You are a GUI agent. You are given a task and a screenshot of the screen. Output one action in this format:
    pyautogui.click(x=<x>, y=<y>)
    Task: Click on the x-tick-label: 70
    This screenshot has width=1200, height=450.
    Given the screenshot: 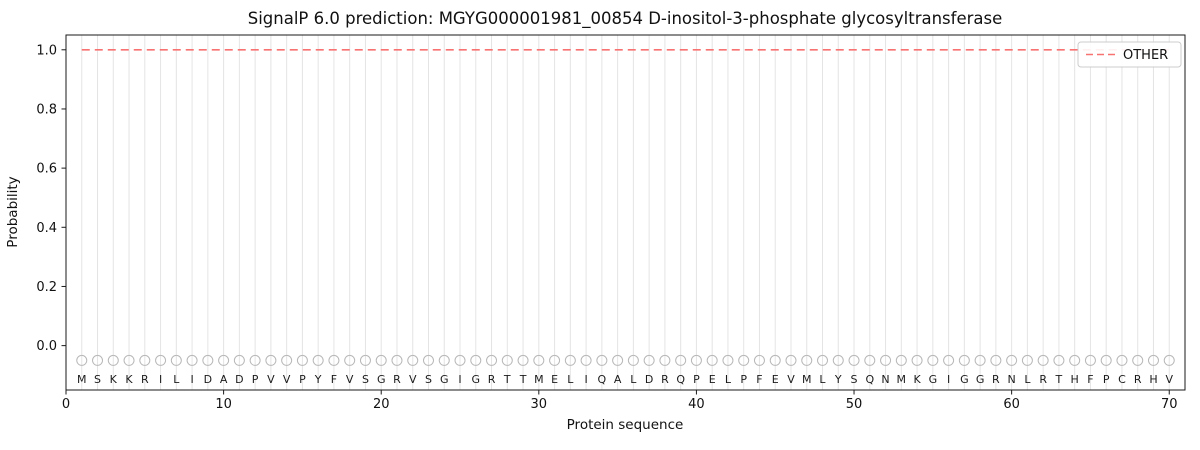 What is the action you would take?
    pyautogui.click(x=1169, y=404)
    